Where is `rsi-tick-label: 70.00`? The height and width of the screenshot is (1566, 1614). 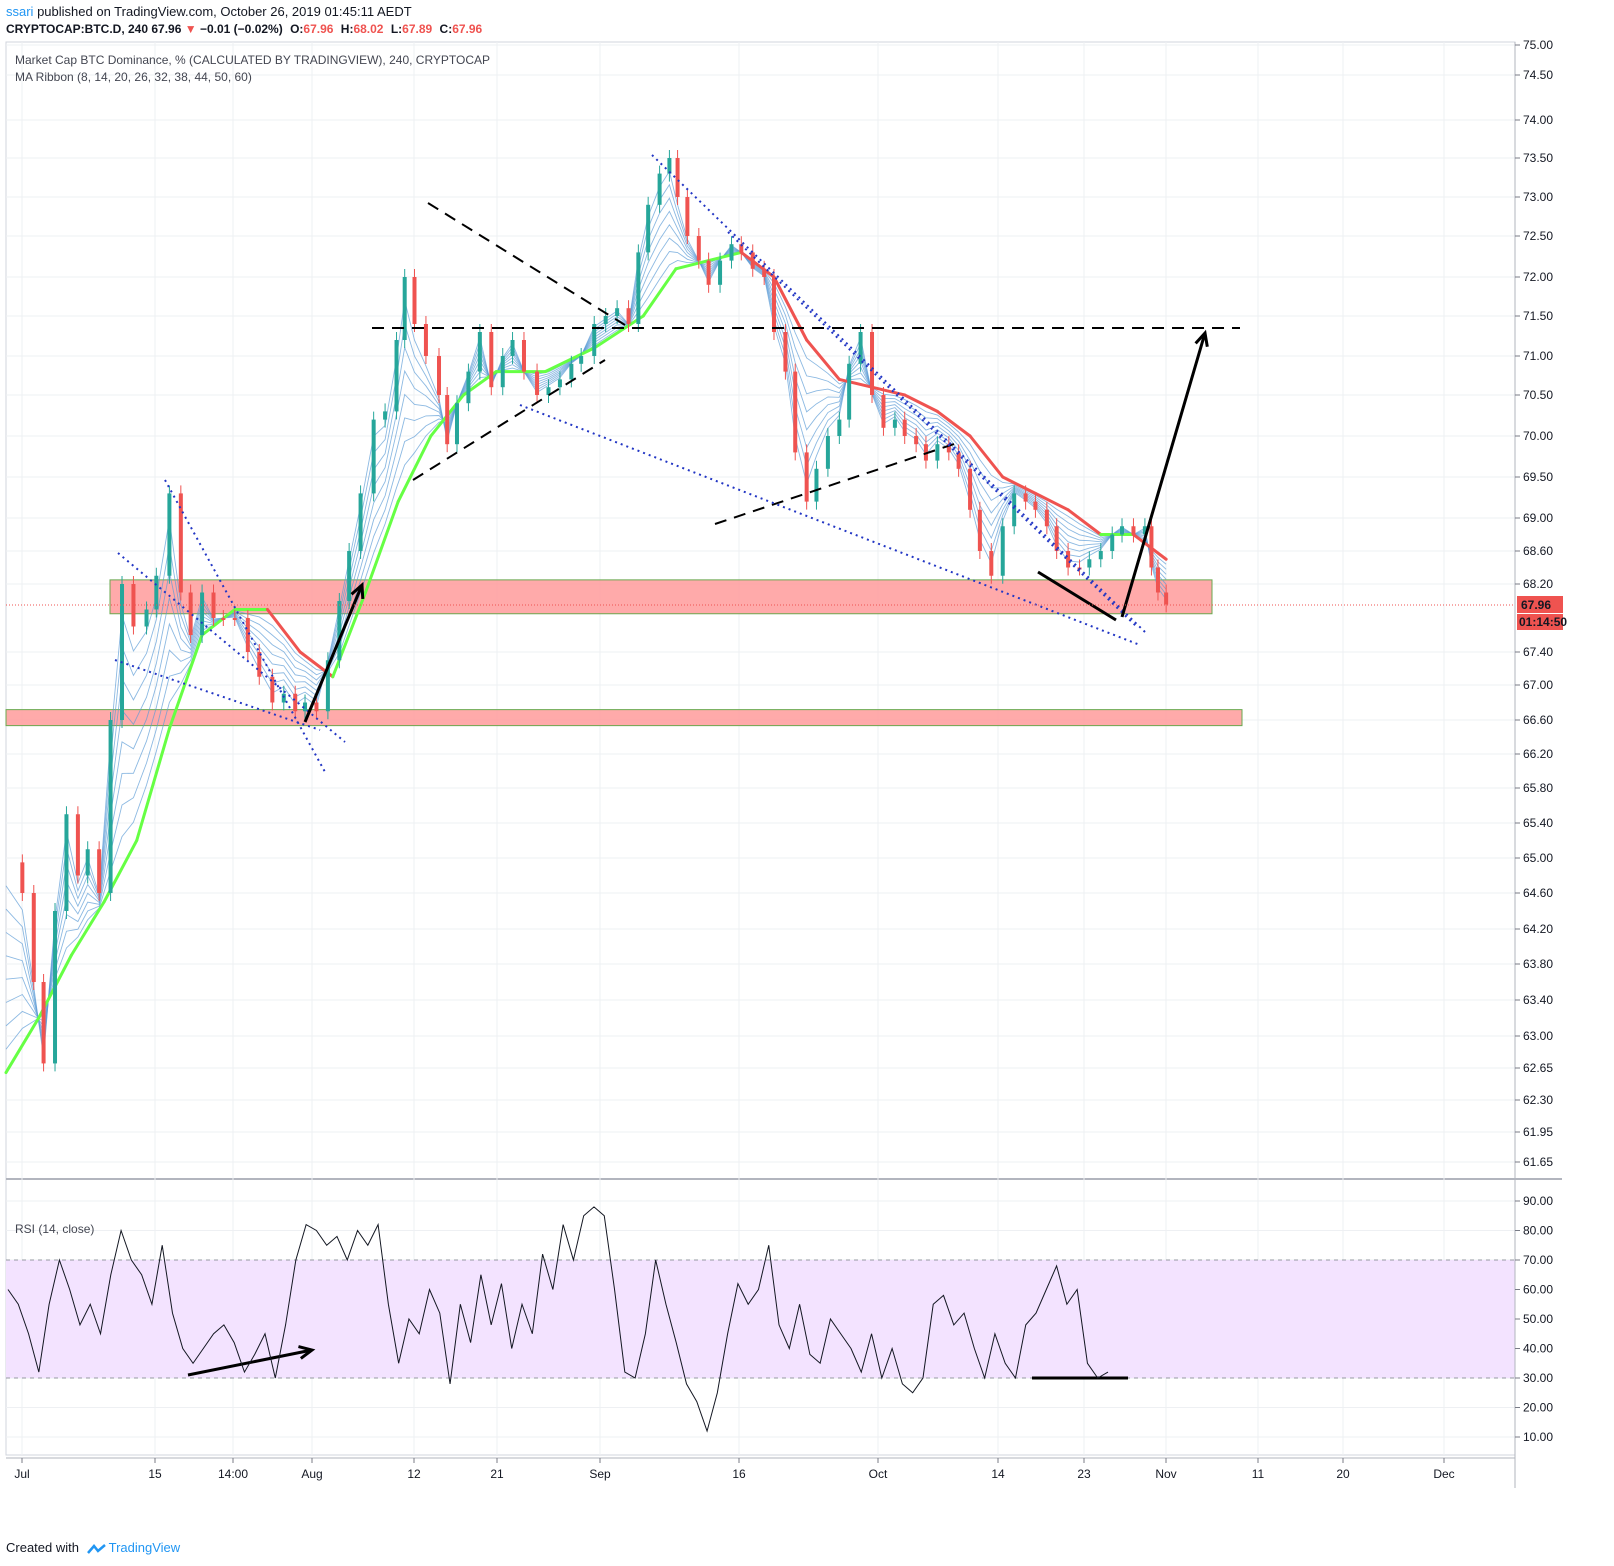
rsi-tick-label: 70.00 is located at coordinates (1538, 1260).